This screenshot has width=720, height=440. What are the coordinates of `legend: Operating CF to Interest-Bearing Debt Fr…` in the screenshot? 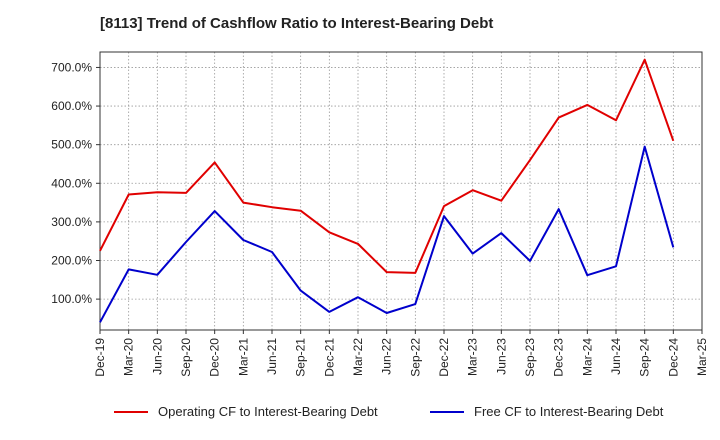 It's located at (360, 415).